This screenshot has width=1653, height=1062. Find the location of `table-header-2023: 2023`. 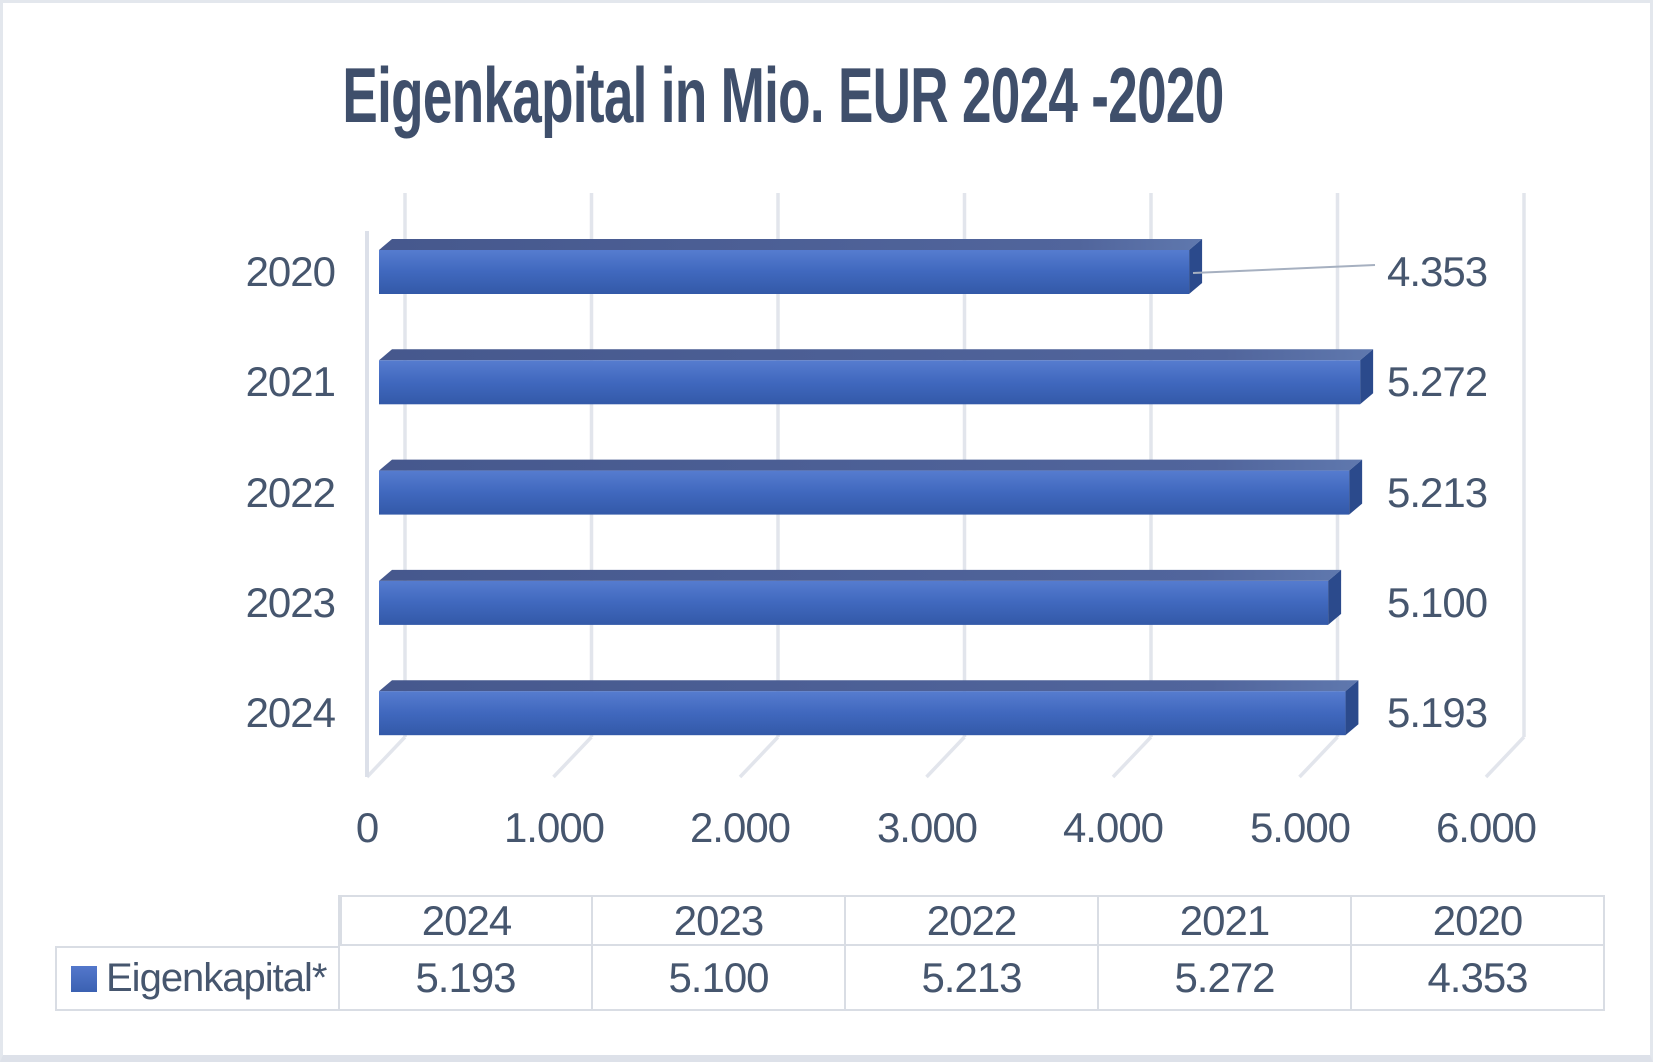

table-header-2023: 2023 is located at coordinates (719, 920).